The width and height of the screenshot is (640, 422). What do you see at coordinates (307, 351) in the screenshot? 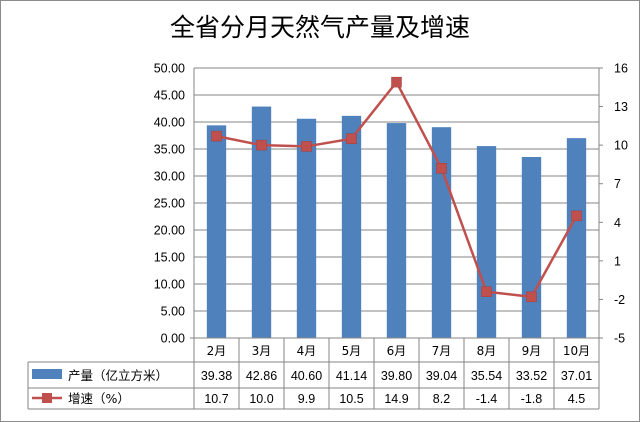
I see `category-label: 4月` at bounding box center [307, 351].